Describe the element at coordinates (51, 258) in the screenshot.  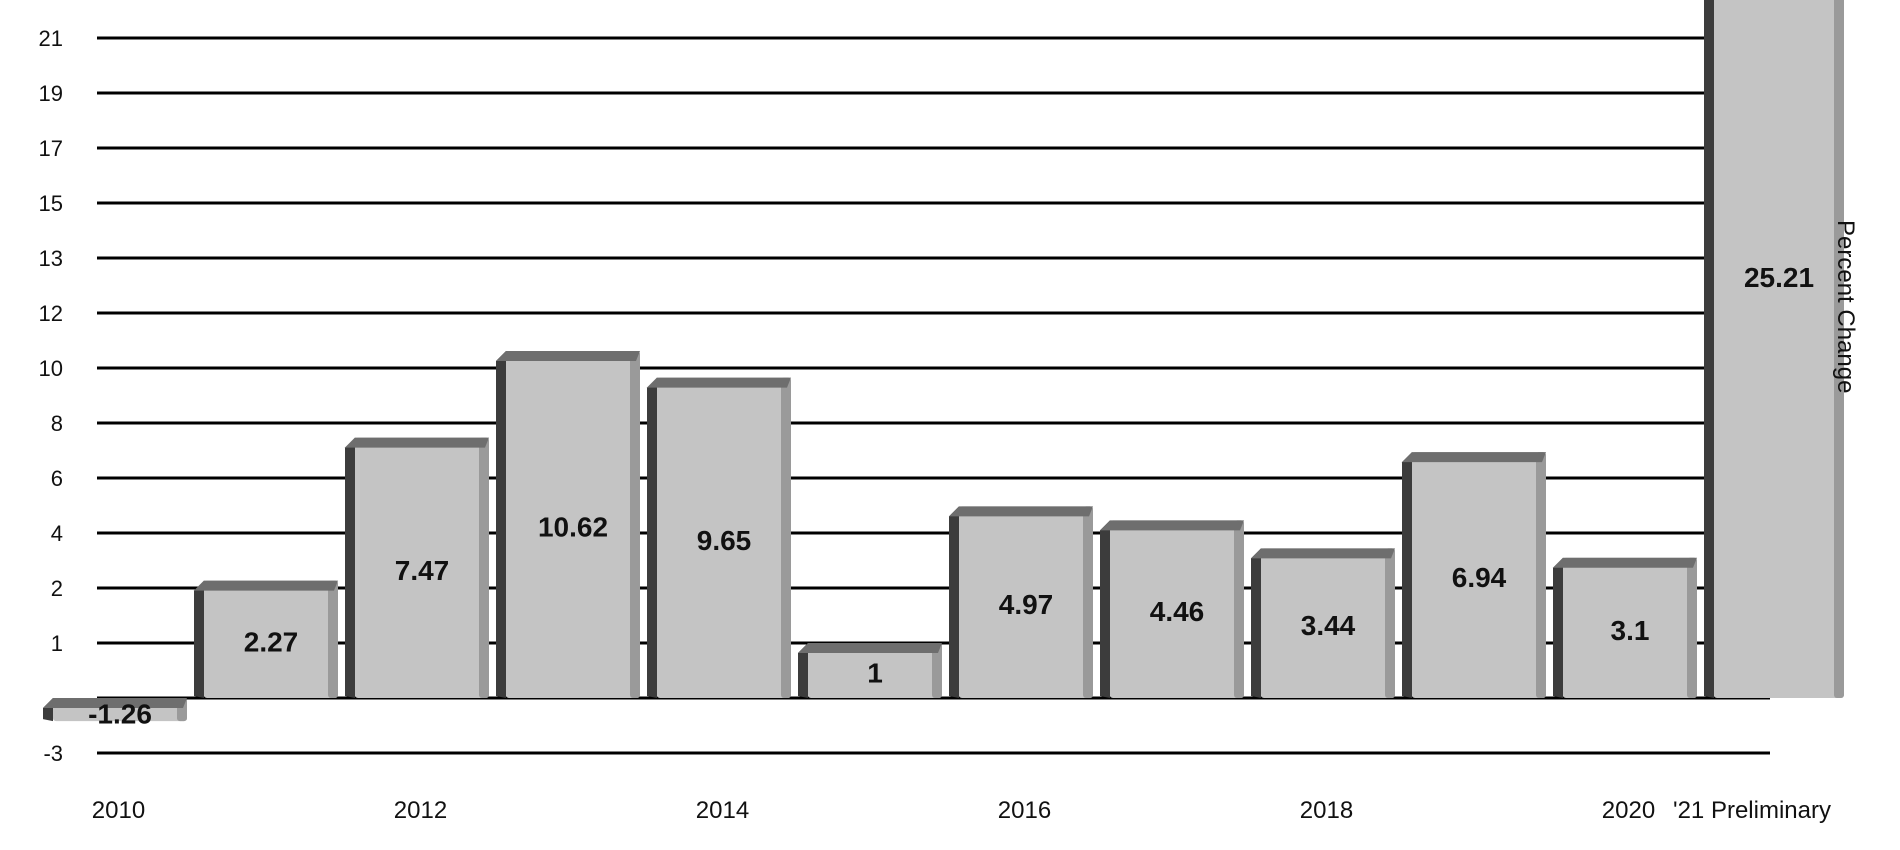
I see `y-tick-label: 13` at that location.